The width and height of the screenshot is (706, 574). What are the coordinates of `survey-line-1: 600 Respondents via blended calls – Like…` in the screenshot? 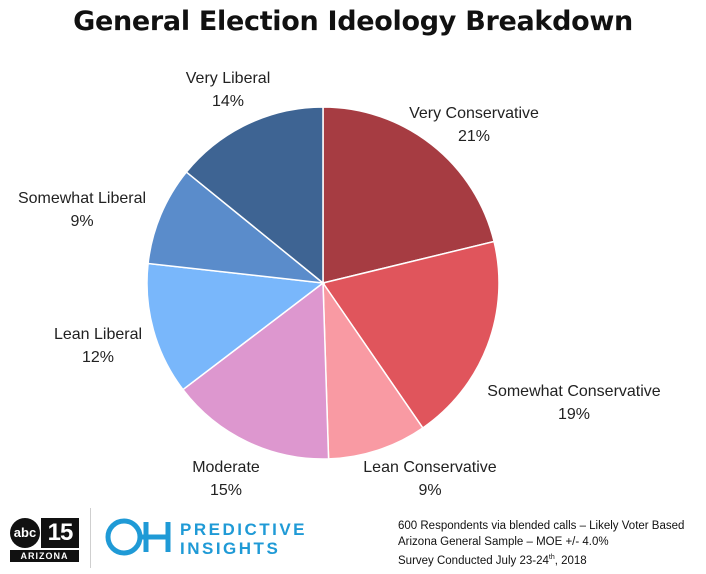 It's located at (541, 526).